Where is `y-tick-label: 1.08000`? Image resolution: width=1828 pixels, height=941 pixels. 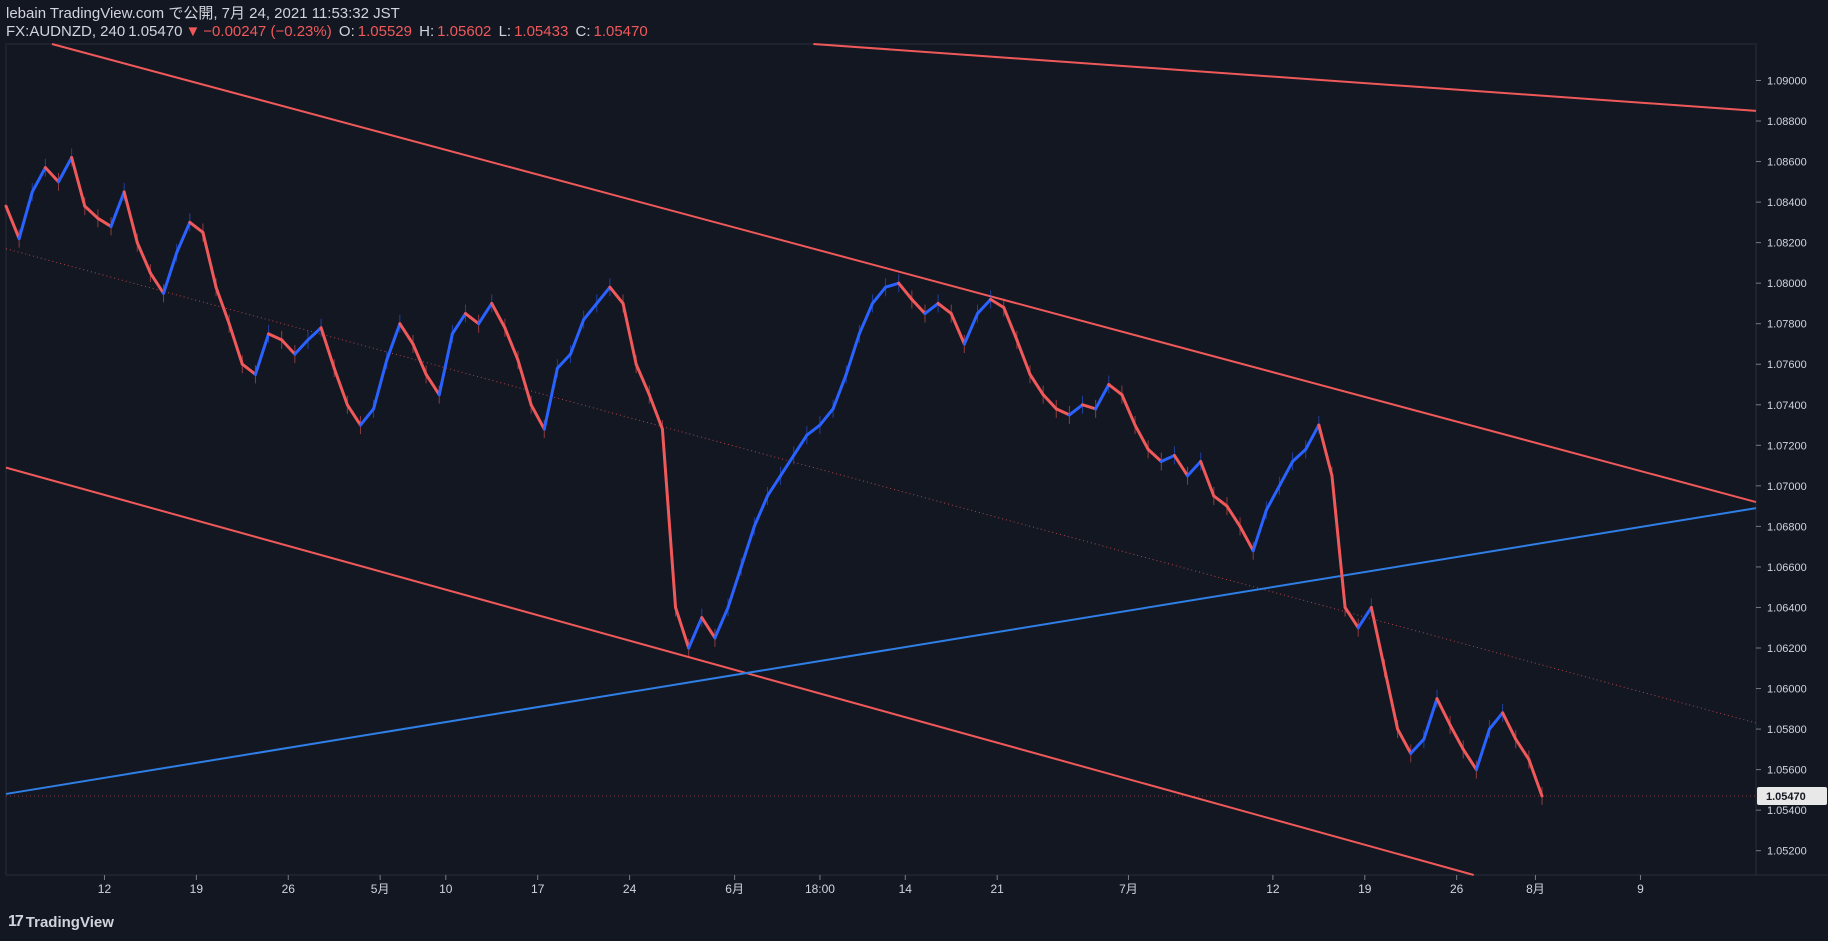 y-tick-label: 1.08000 is located at coordinates (1787, 284).